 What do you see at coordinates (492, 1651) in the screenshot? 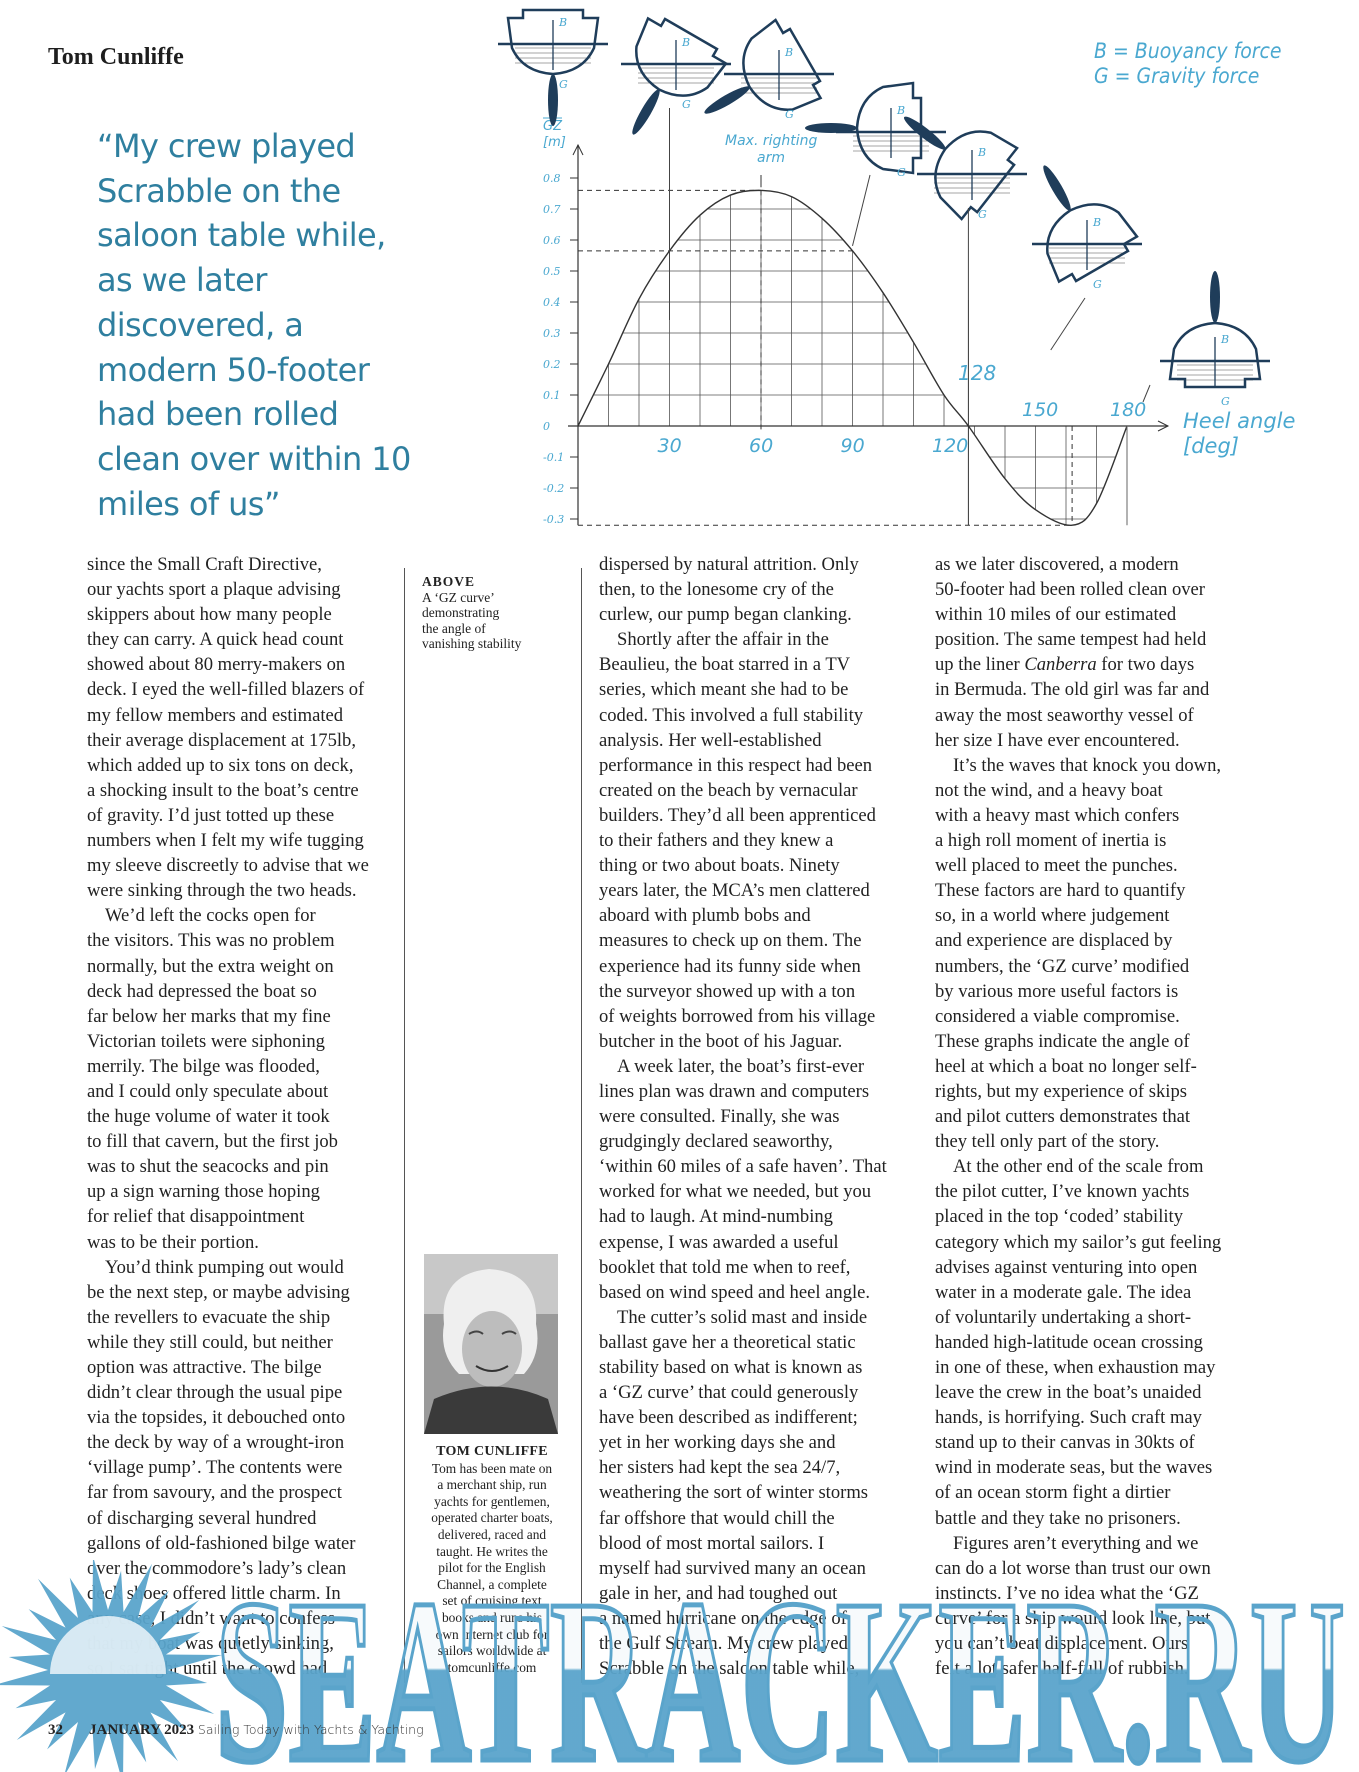
I see `bio-line: sailors worldwide at` at bounding box center [492, 1651].